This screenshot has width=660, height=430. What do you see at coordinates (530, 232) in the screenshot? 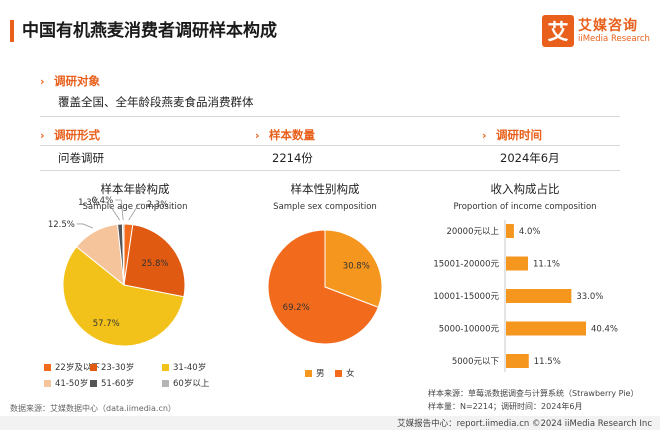
I see `income-value-label-0: 4.0%` at bounding box center [530, 232].